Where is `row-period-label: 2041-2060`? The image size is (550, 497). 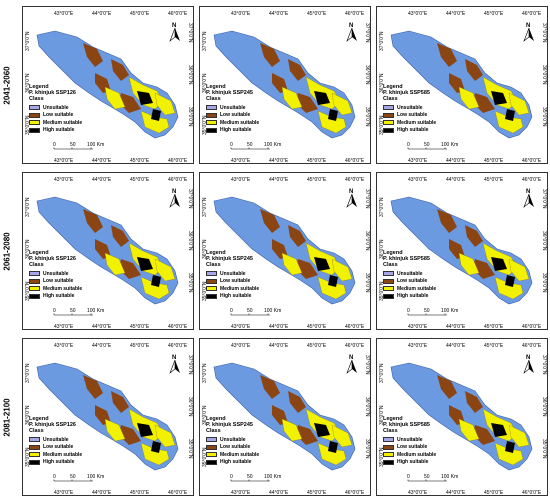
row-period-label: 2041-2060 is located at coordinates (7, 85).